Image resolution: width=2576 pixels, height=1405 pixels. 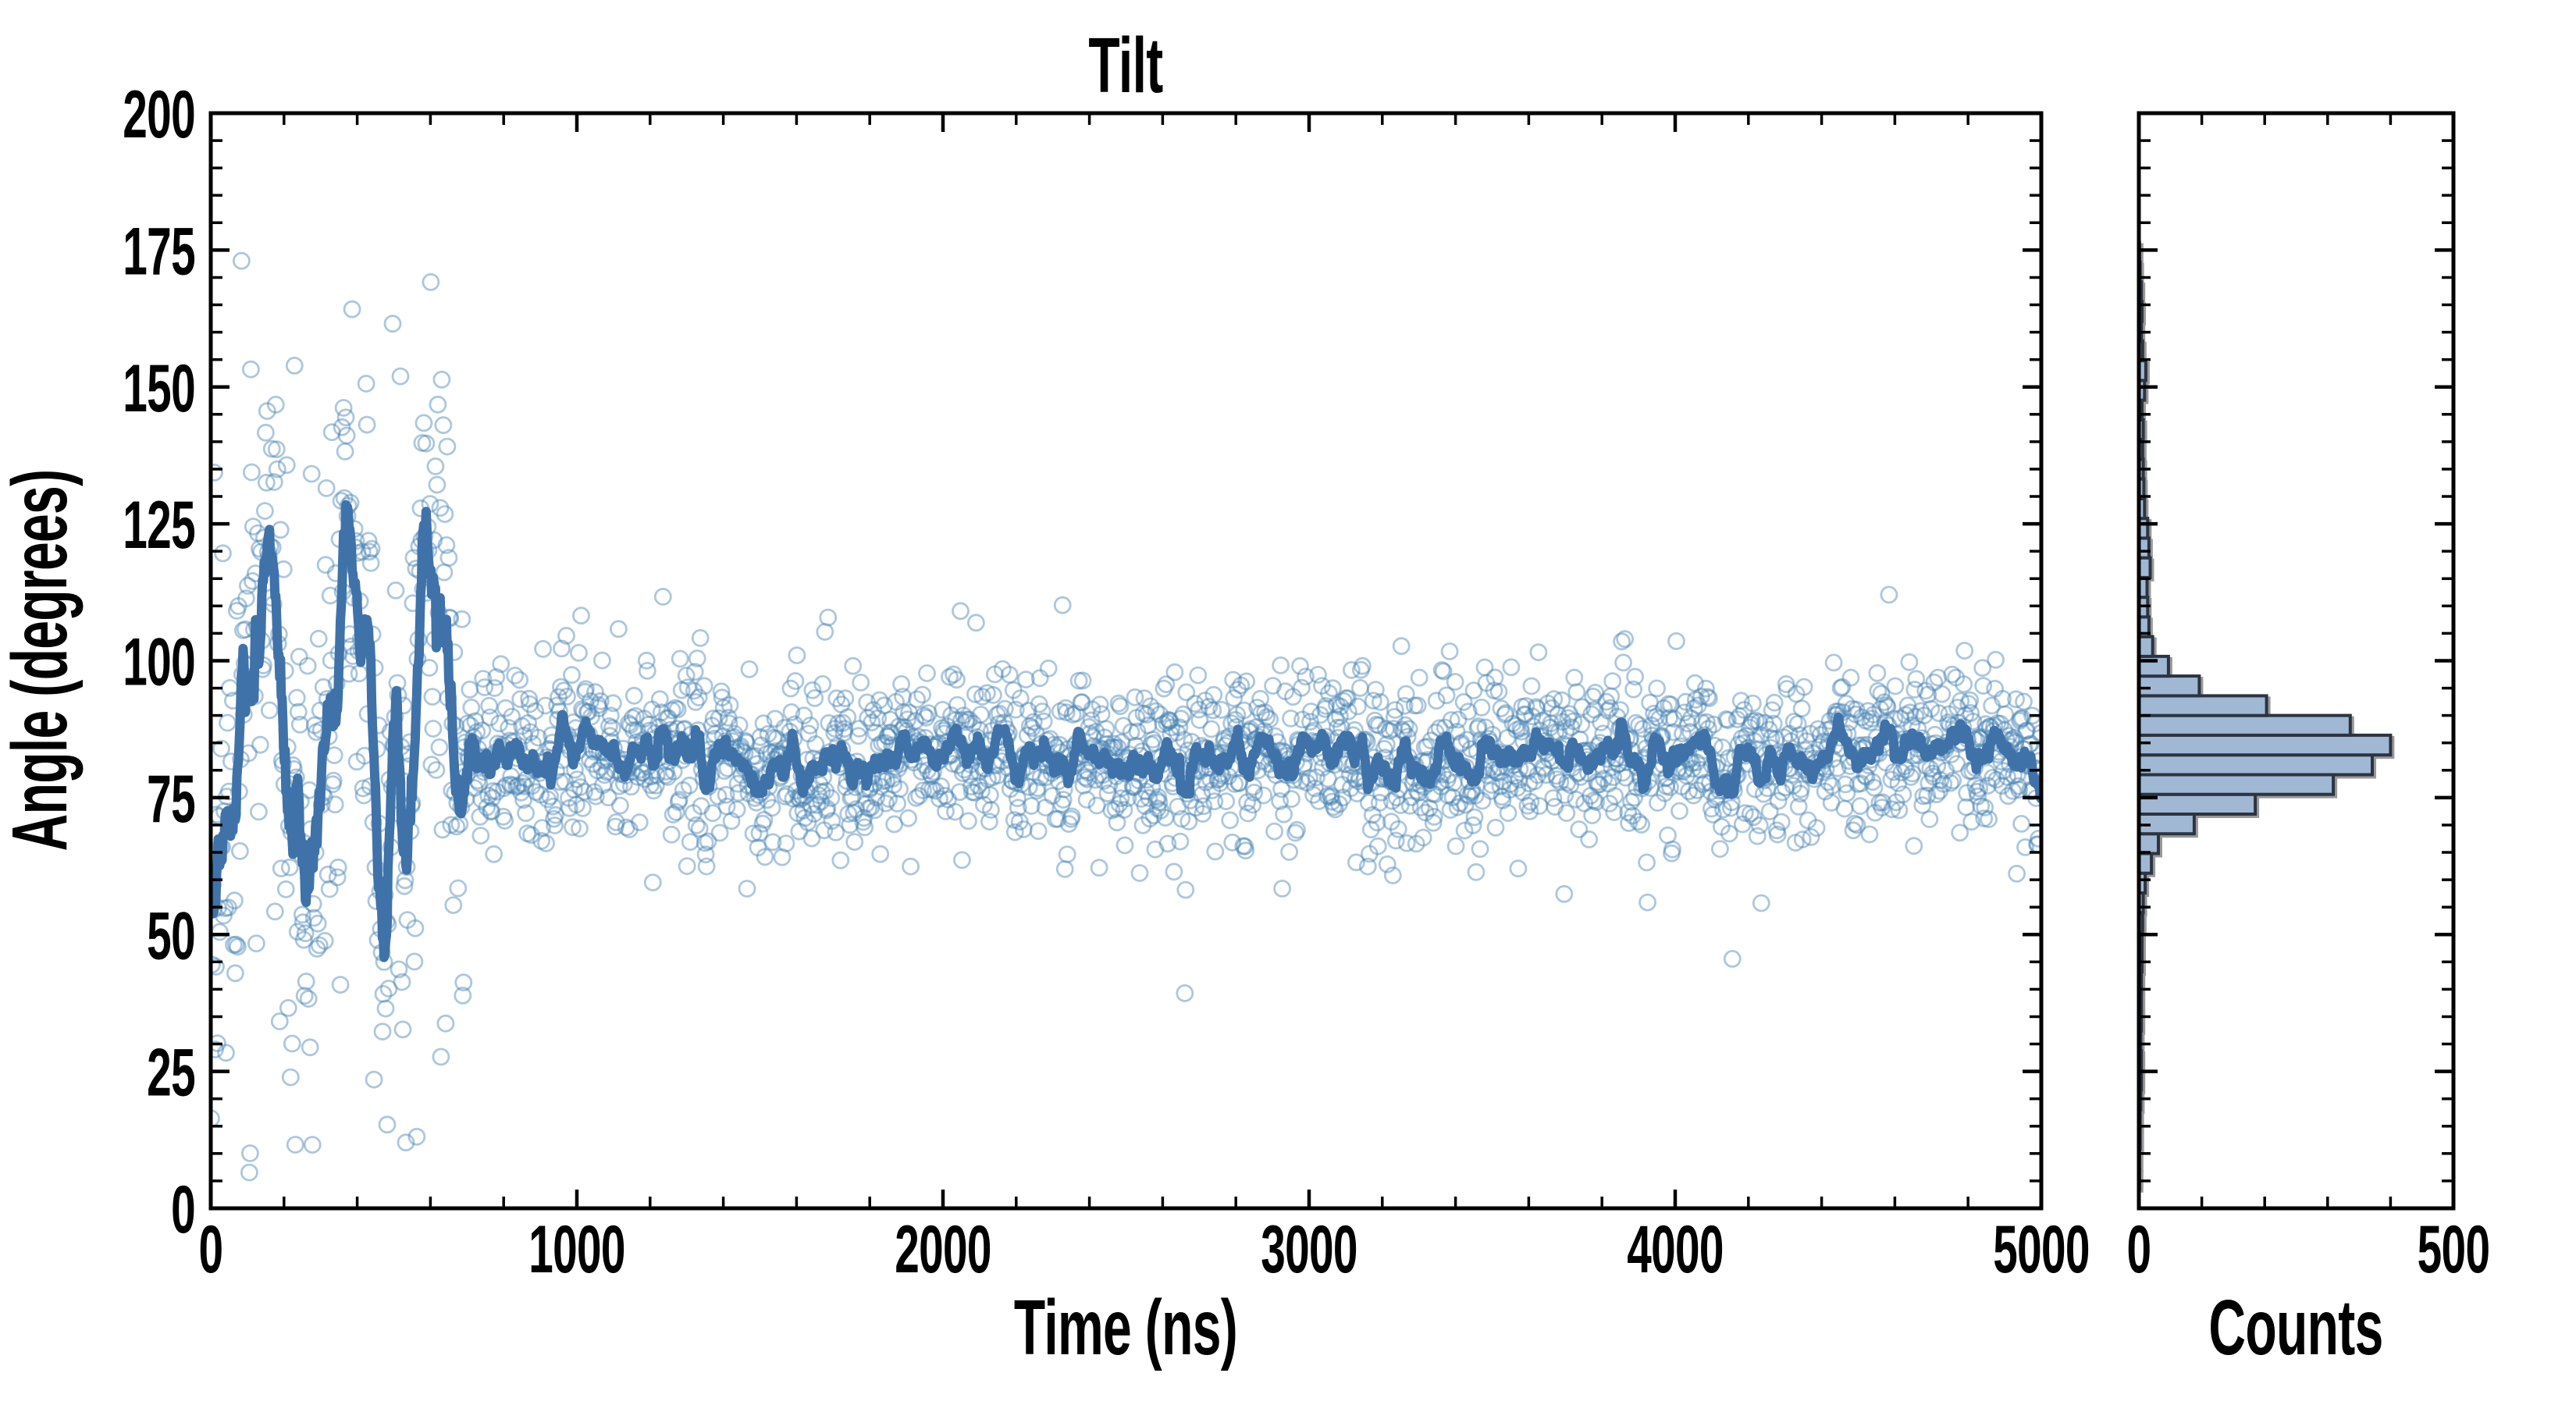 I want to click on tick-label: 3000, so click(x=1309, y=1249).